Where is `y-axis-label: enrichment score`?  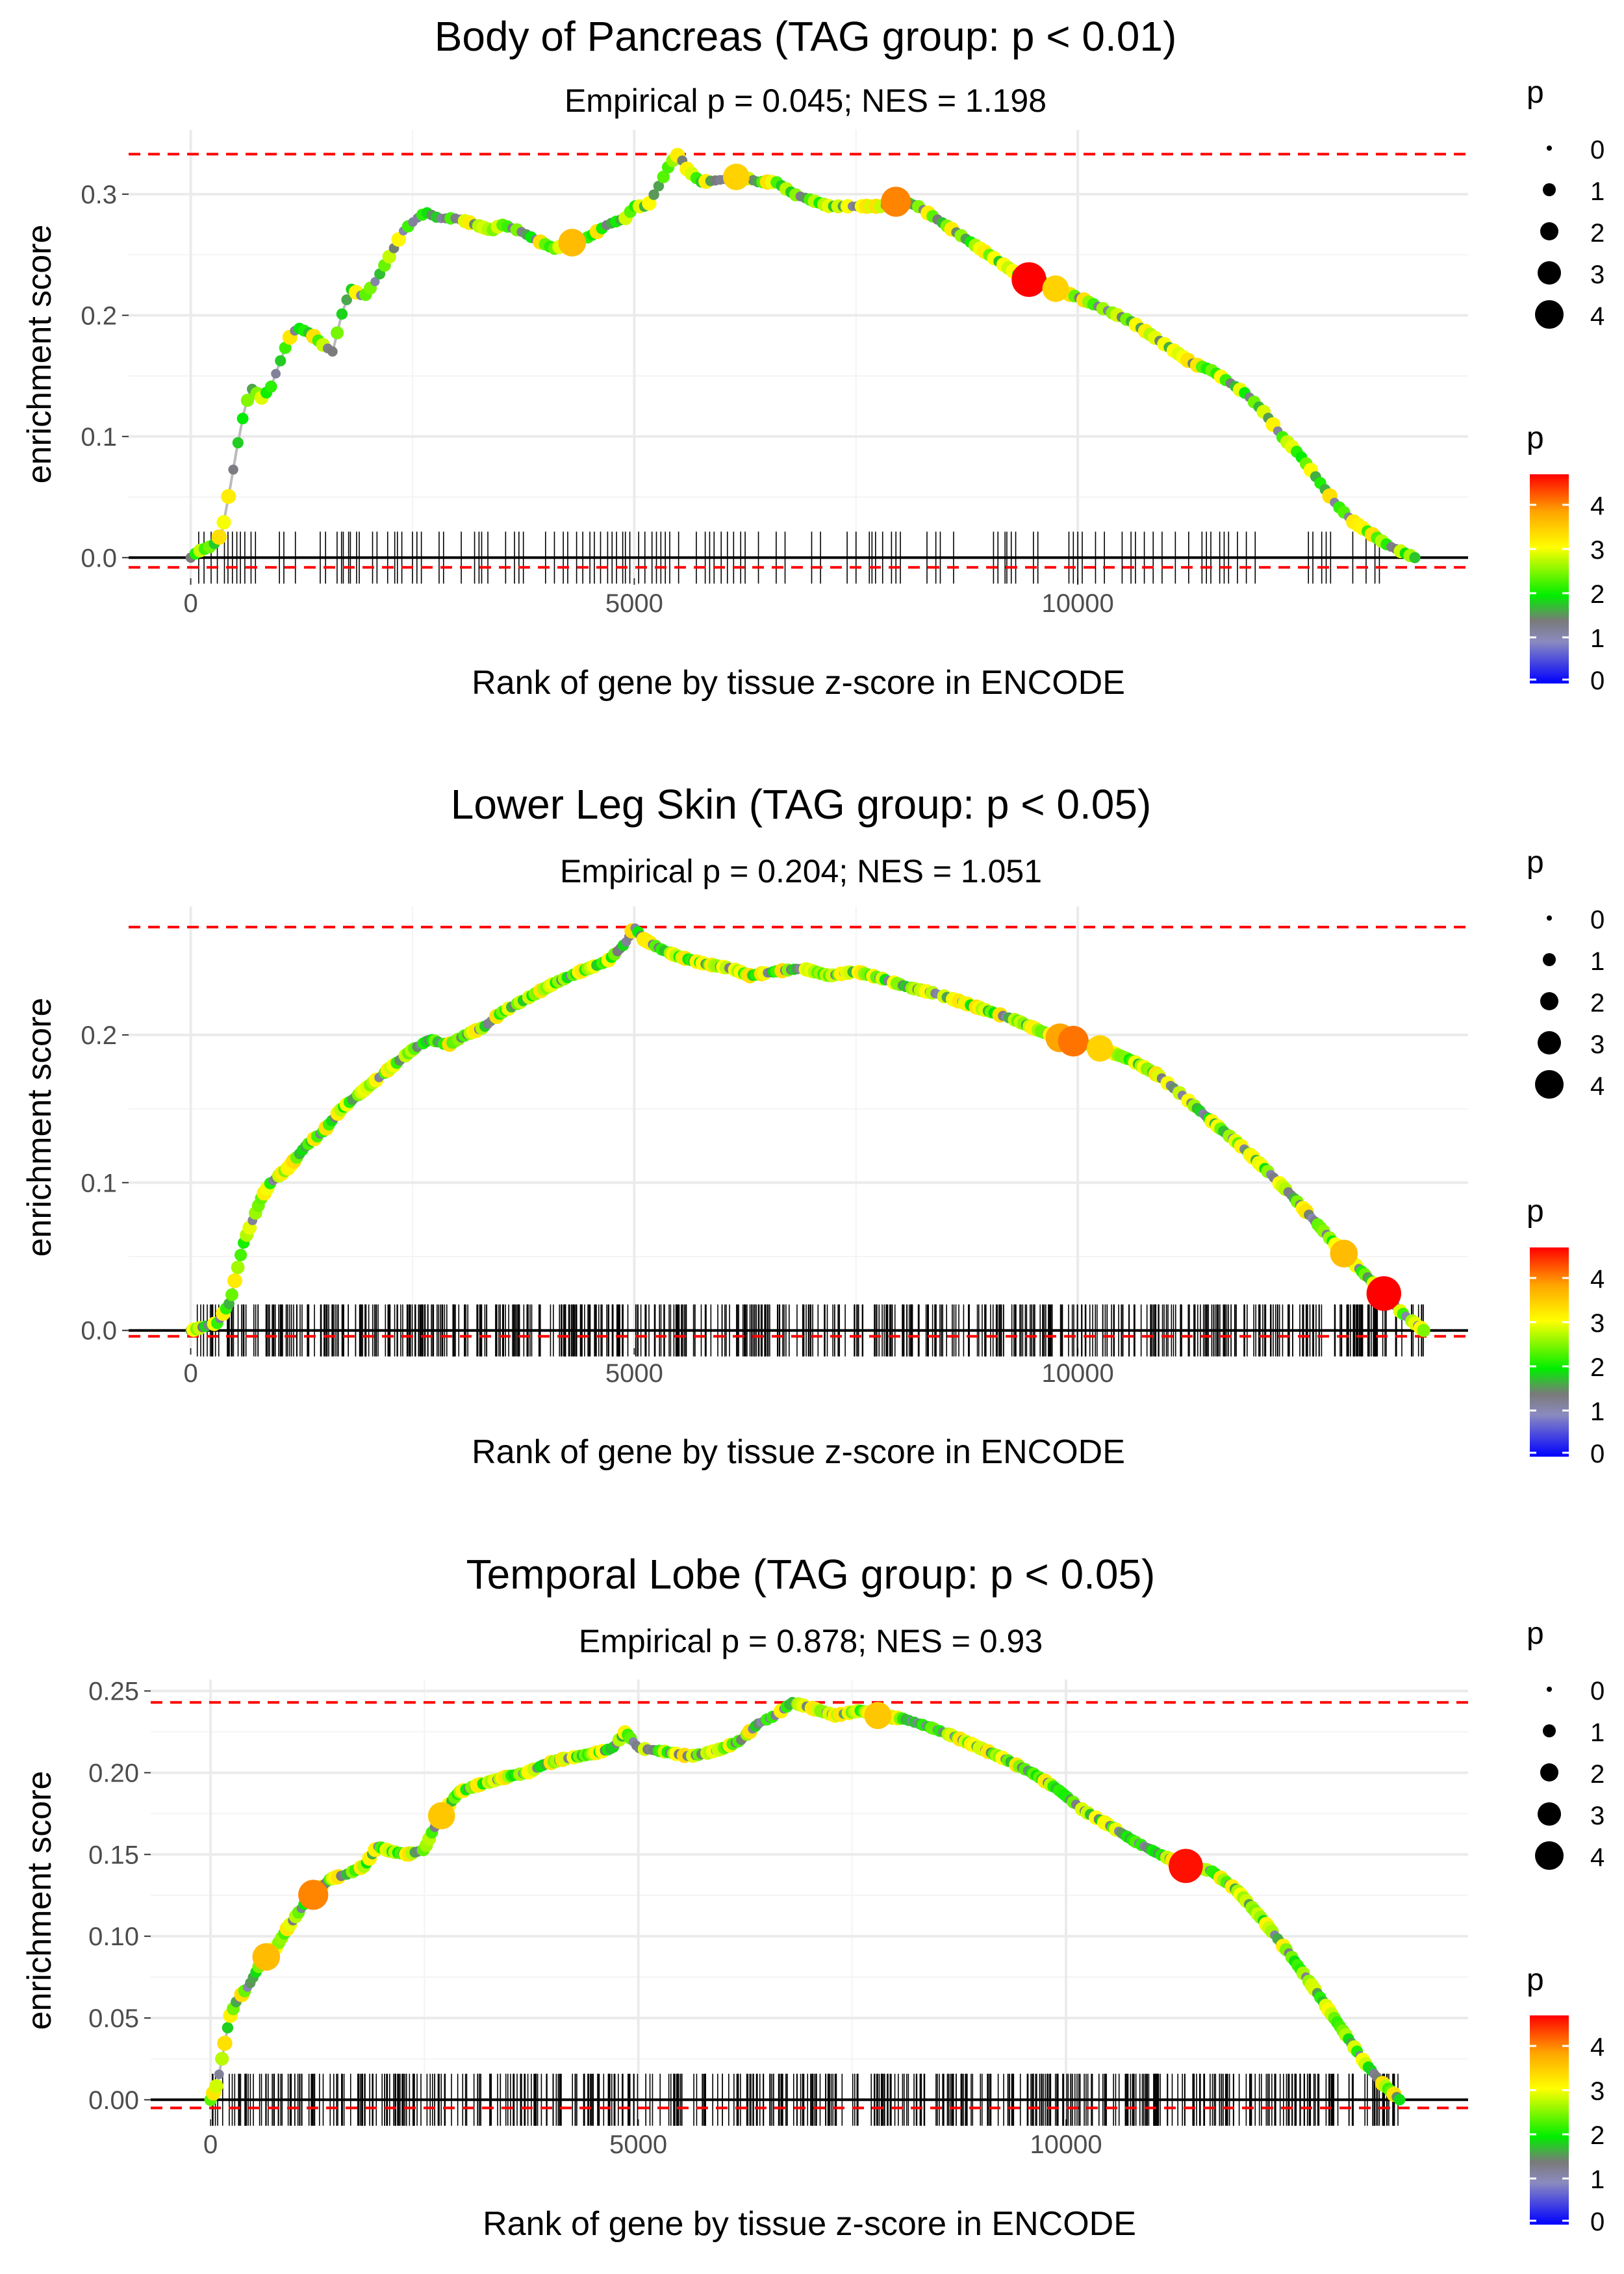
y-axis-label: enrichment score is located at coordinates (39, 1127).